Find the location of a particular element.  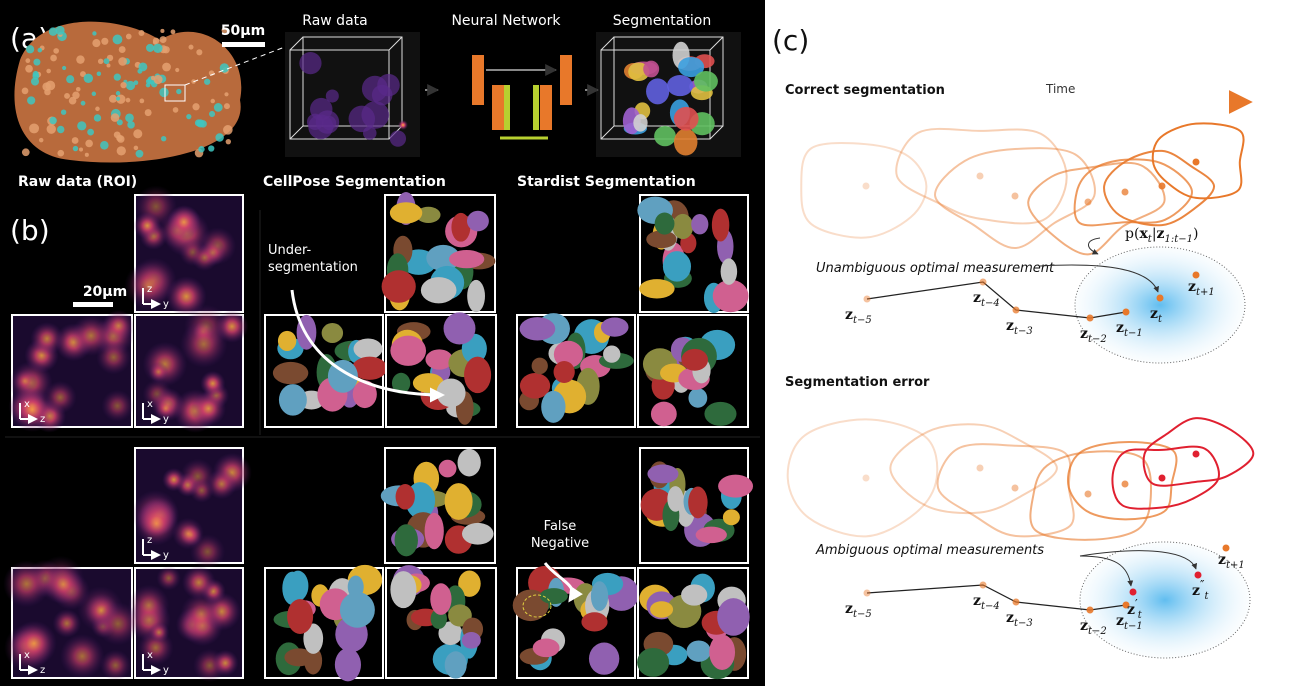

math-part: p( is located at coordinates (1132, 234).